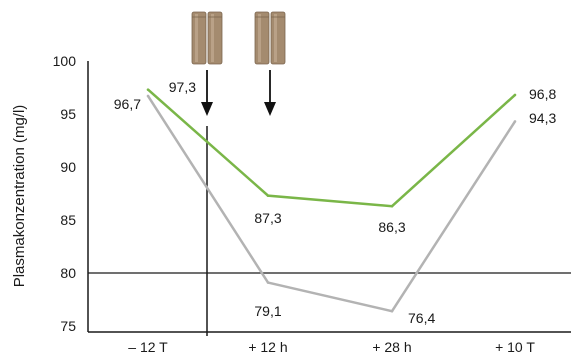 This screenshot has height=356, width=571. I want to click on y-tick-label: 100, so click(65, 61).